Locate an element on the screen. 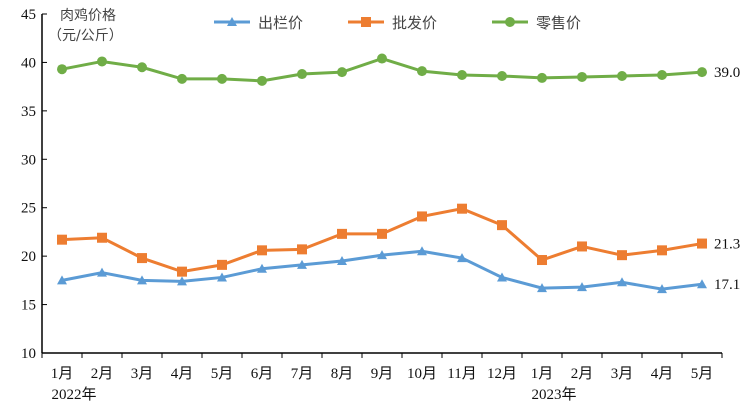  end-value-label: 39.0 is located at coordinates (727, 73).